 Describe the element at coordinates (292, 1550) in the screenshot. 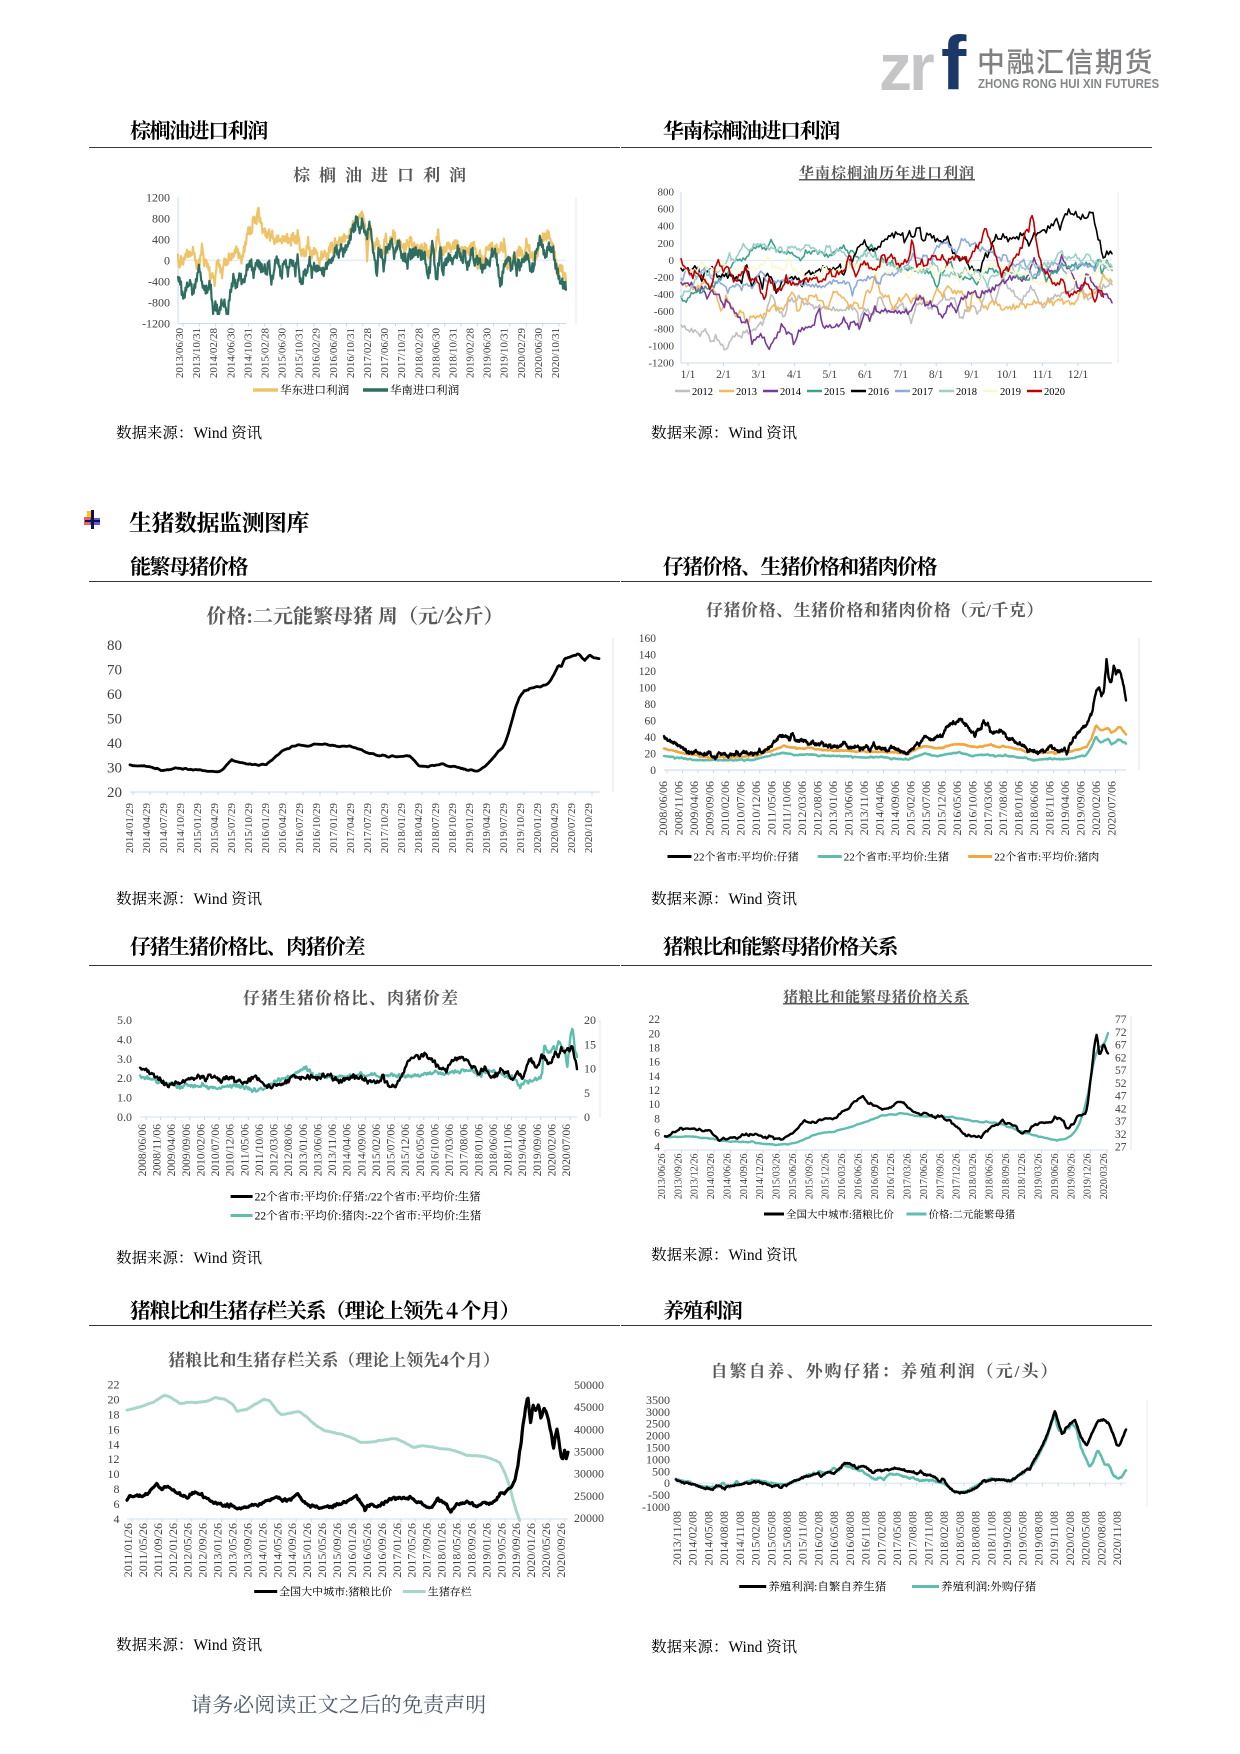

I see `svg-text: 2014/09/26` at that location.